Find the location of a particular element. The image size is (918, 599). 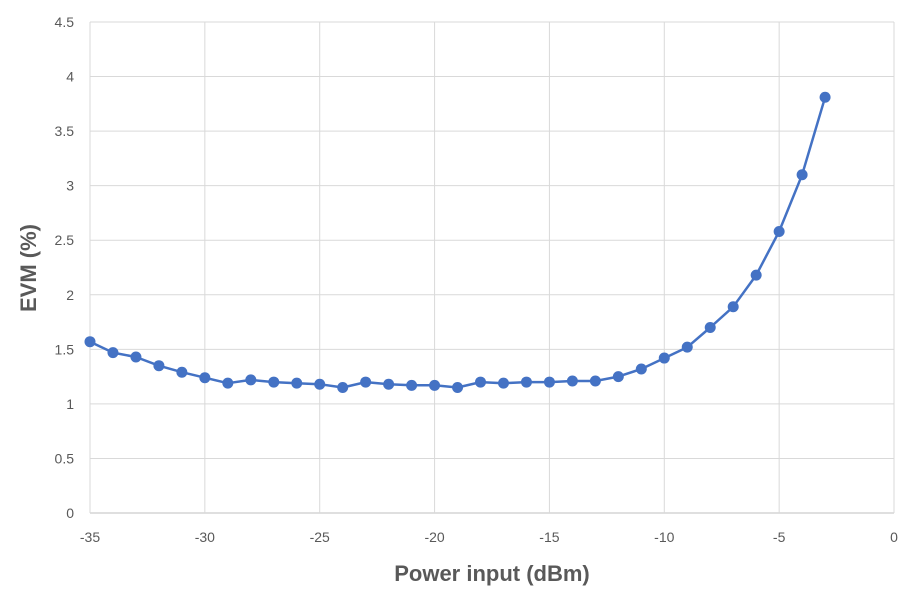

x-tick-label: -35 is located at coordinates (90, 537).